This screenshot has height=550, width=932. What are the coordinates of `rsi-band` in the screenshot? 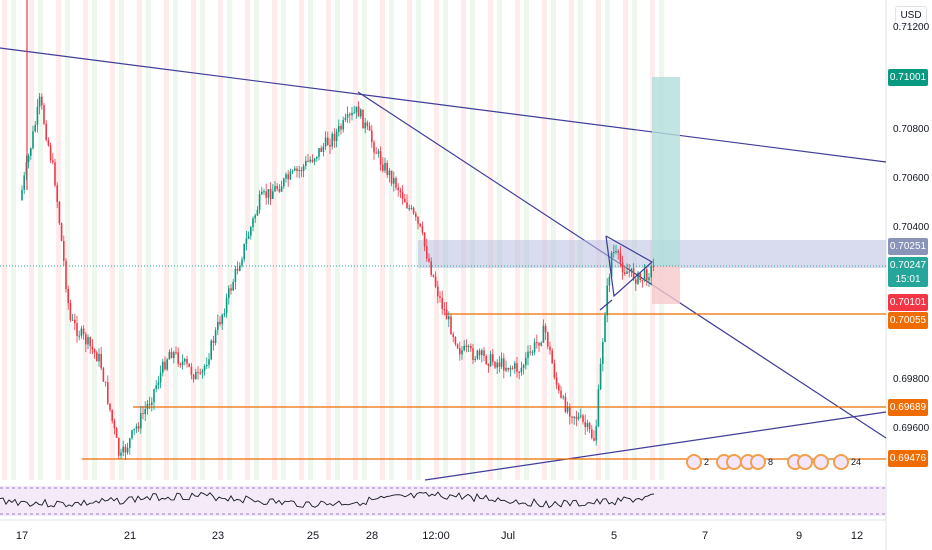 It's located at (443, 501).